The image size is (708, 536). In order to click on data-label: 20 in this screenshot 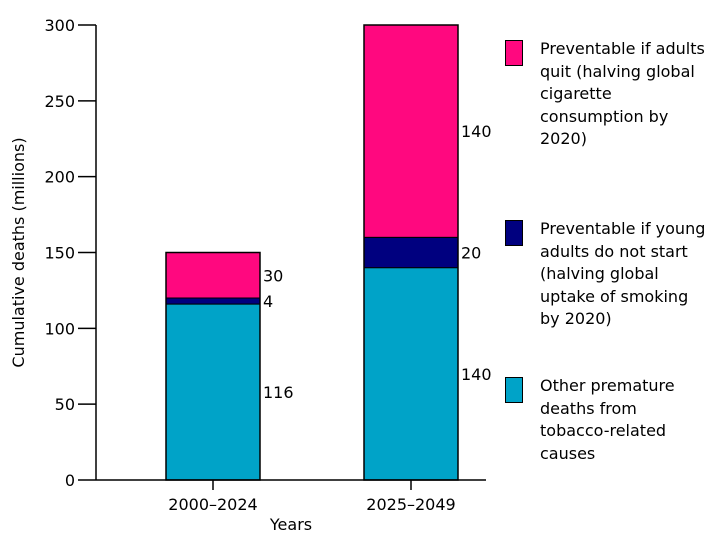, I will do `click(471, 253)`.